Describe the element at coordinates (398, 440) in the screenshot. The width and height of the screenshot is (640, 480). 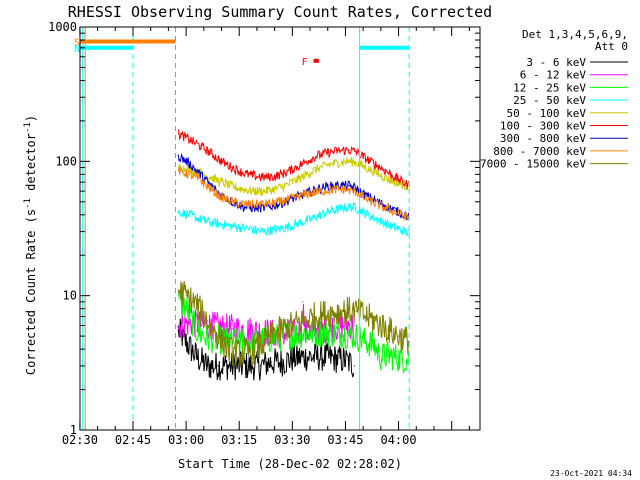
I see `x-tick-label: 04:00` at that location.